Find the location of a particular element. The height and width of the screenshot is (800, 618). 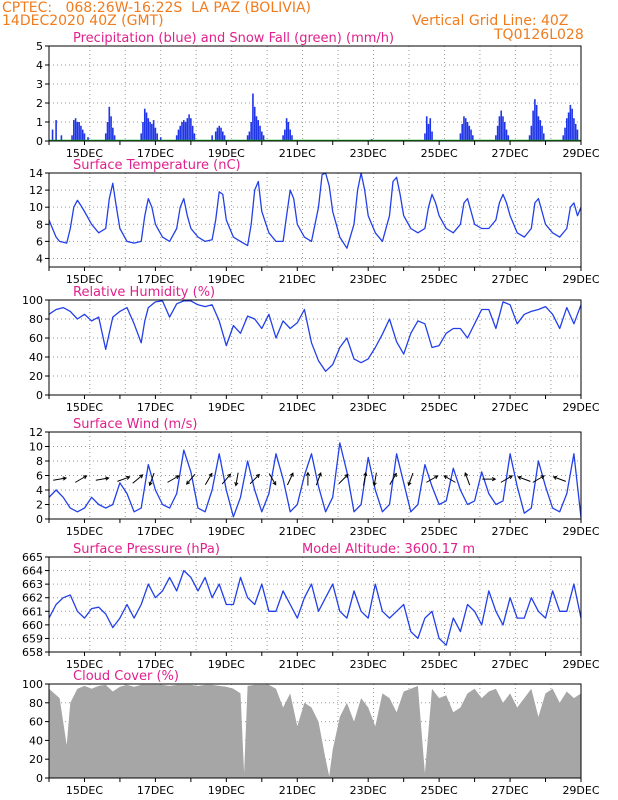

y-tick-label: 662 is located at coordinates (32, 598).